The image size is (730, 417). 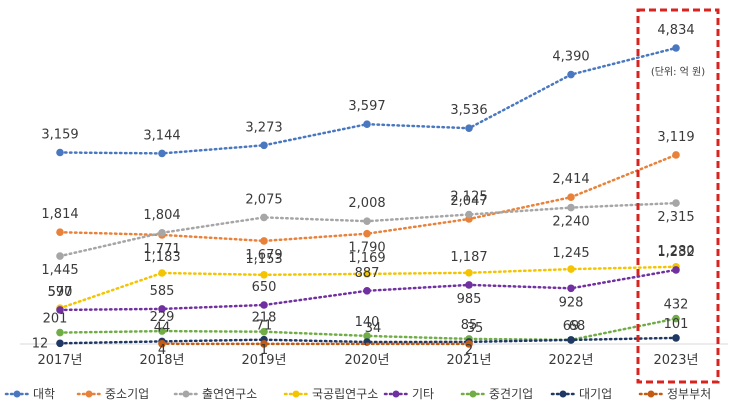 I want to click on data-label: 1,153, so click(x=263, y=259).